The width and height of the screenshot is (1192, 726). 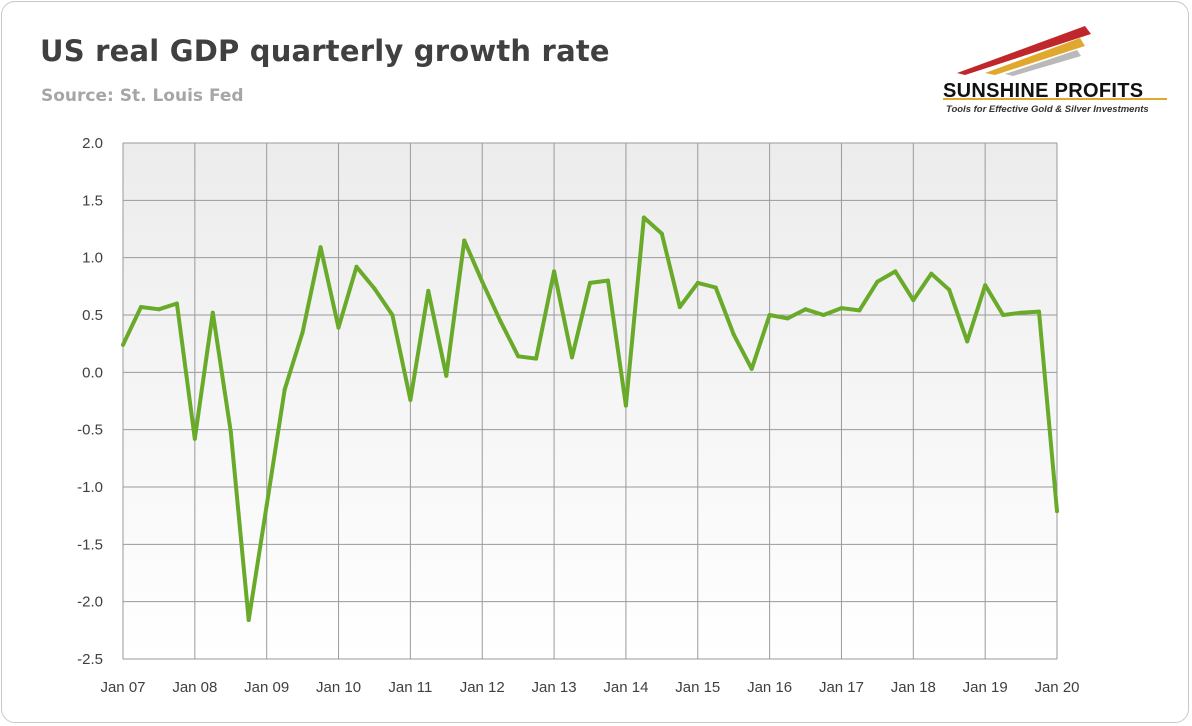 What do you see at coordinates (769, 687) in the screenshot?
I see `x-tick-label: Jan 16` at bounding box center [769, 687].